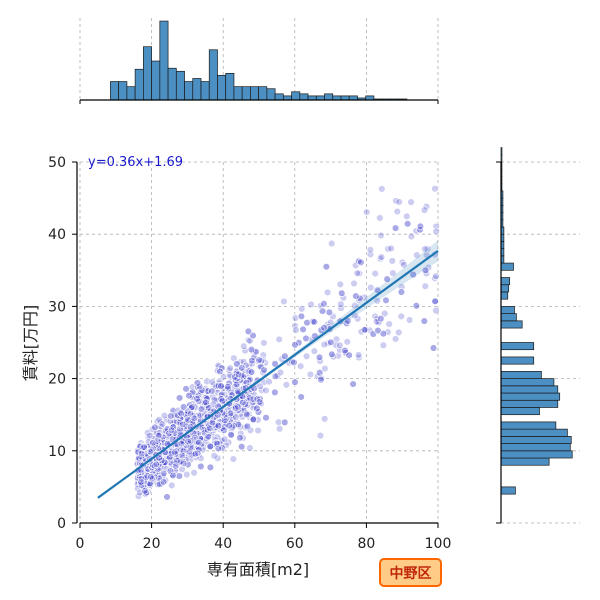 This screenshot has width=600, height=600. What do you see at coordinates (295, 544) in the screenshot?
I see `x-tick-label: 60` at bounding box center [295, 544].